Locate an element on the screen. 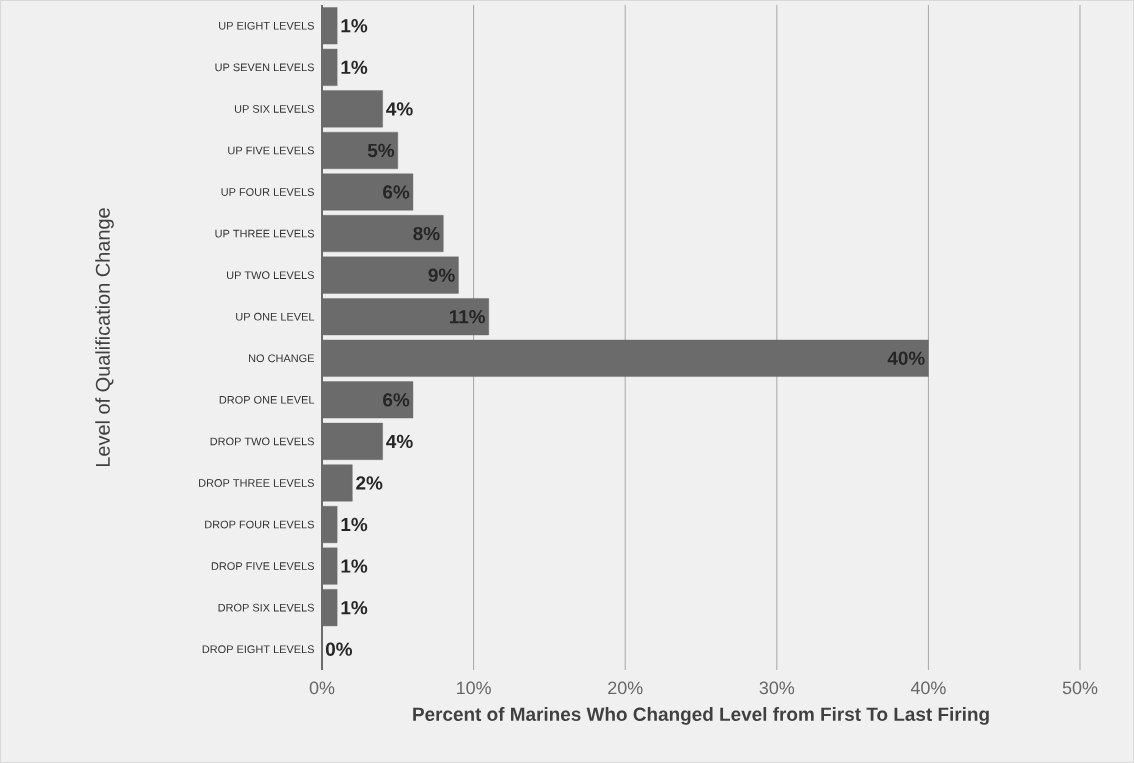 This screenshot has width=1134, height=763. y-tick-label: UP ONE LEVEL is located at coordinates (275, 316).